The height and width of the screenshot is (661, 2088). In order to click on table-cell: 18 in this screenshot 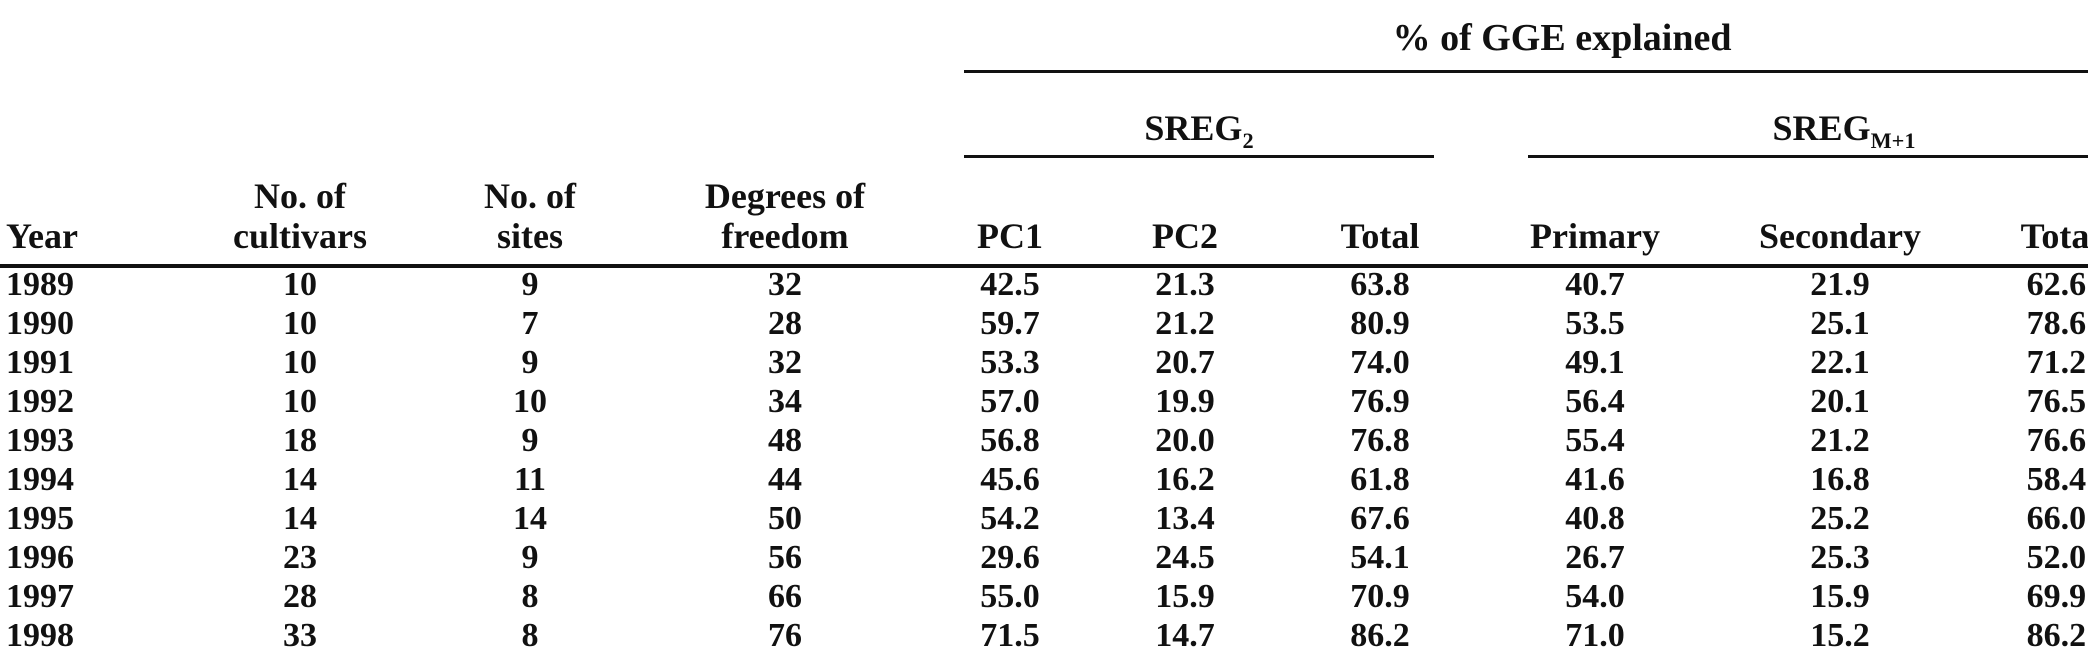, I will do `click(300, 440)`.